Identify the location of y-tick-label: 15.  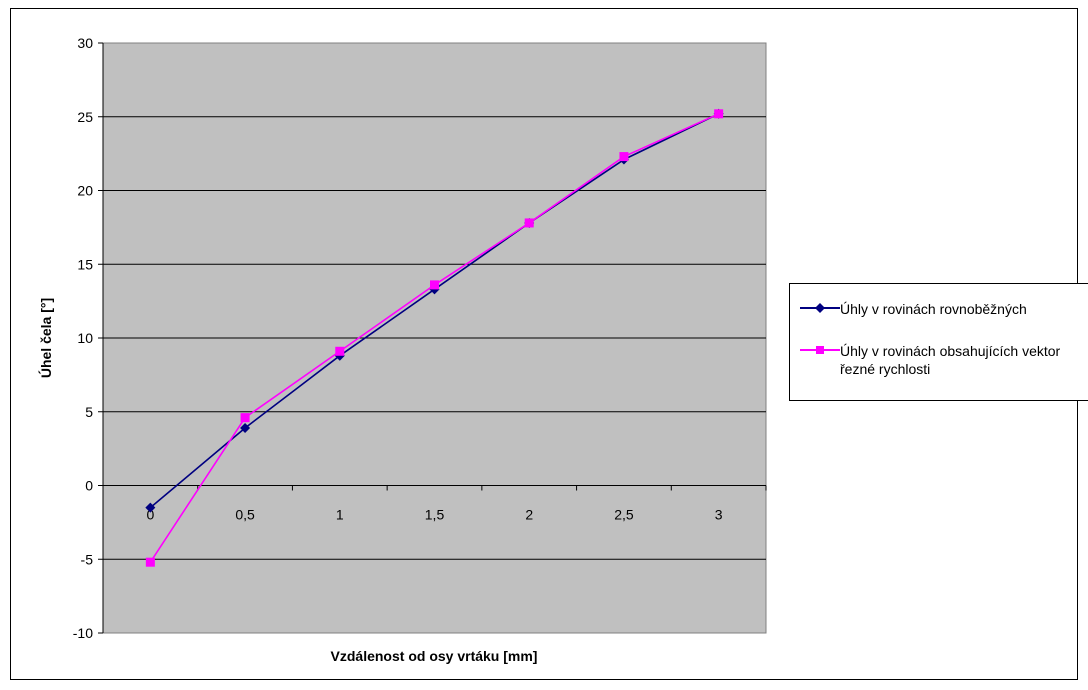
(85, 264).